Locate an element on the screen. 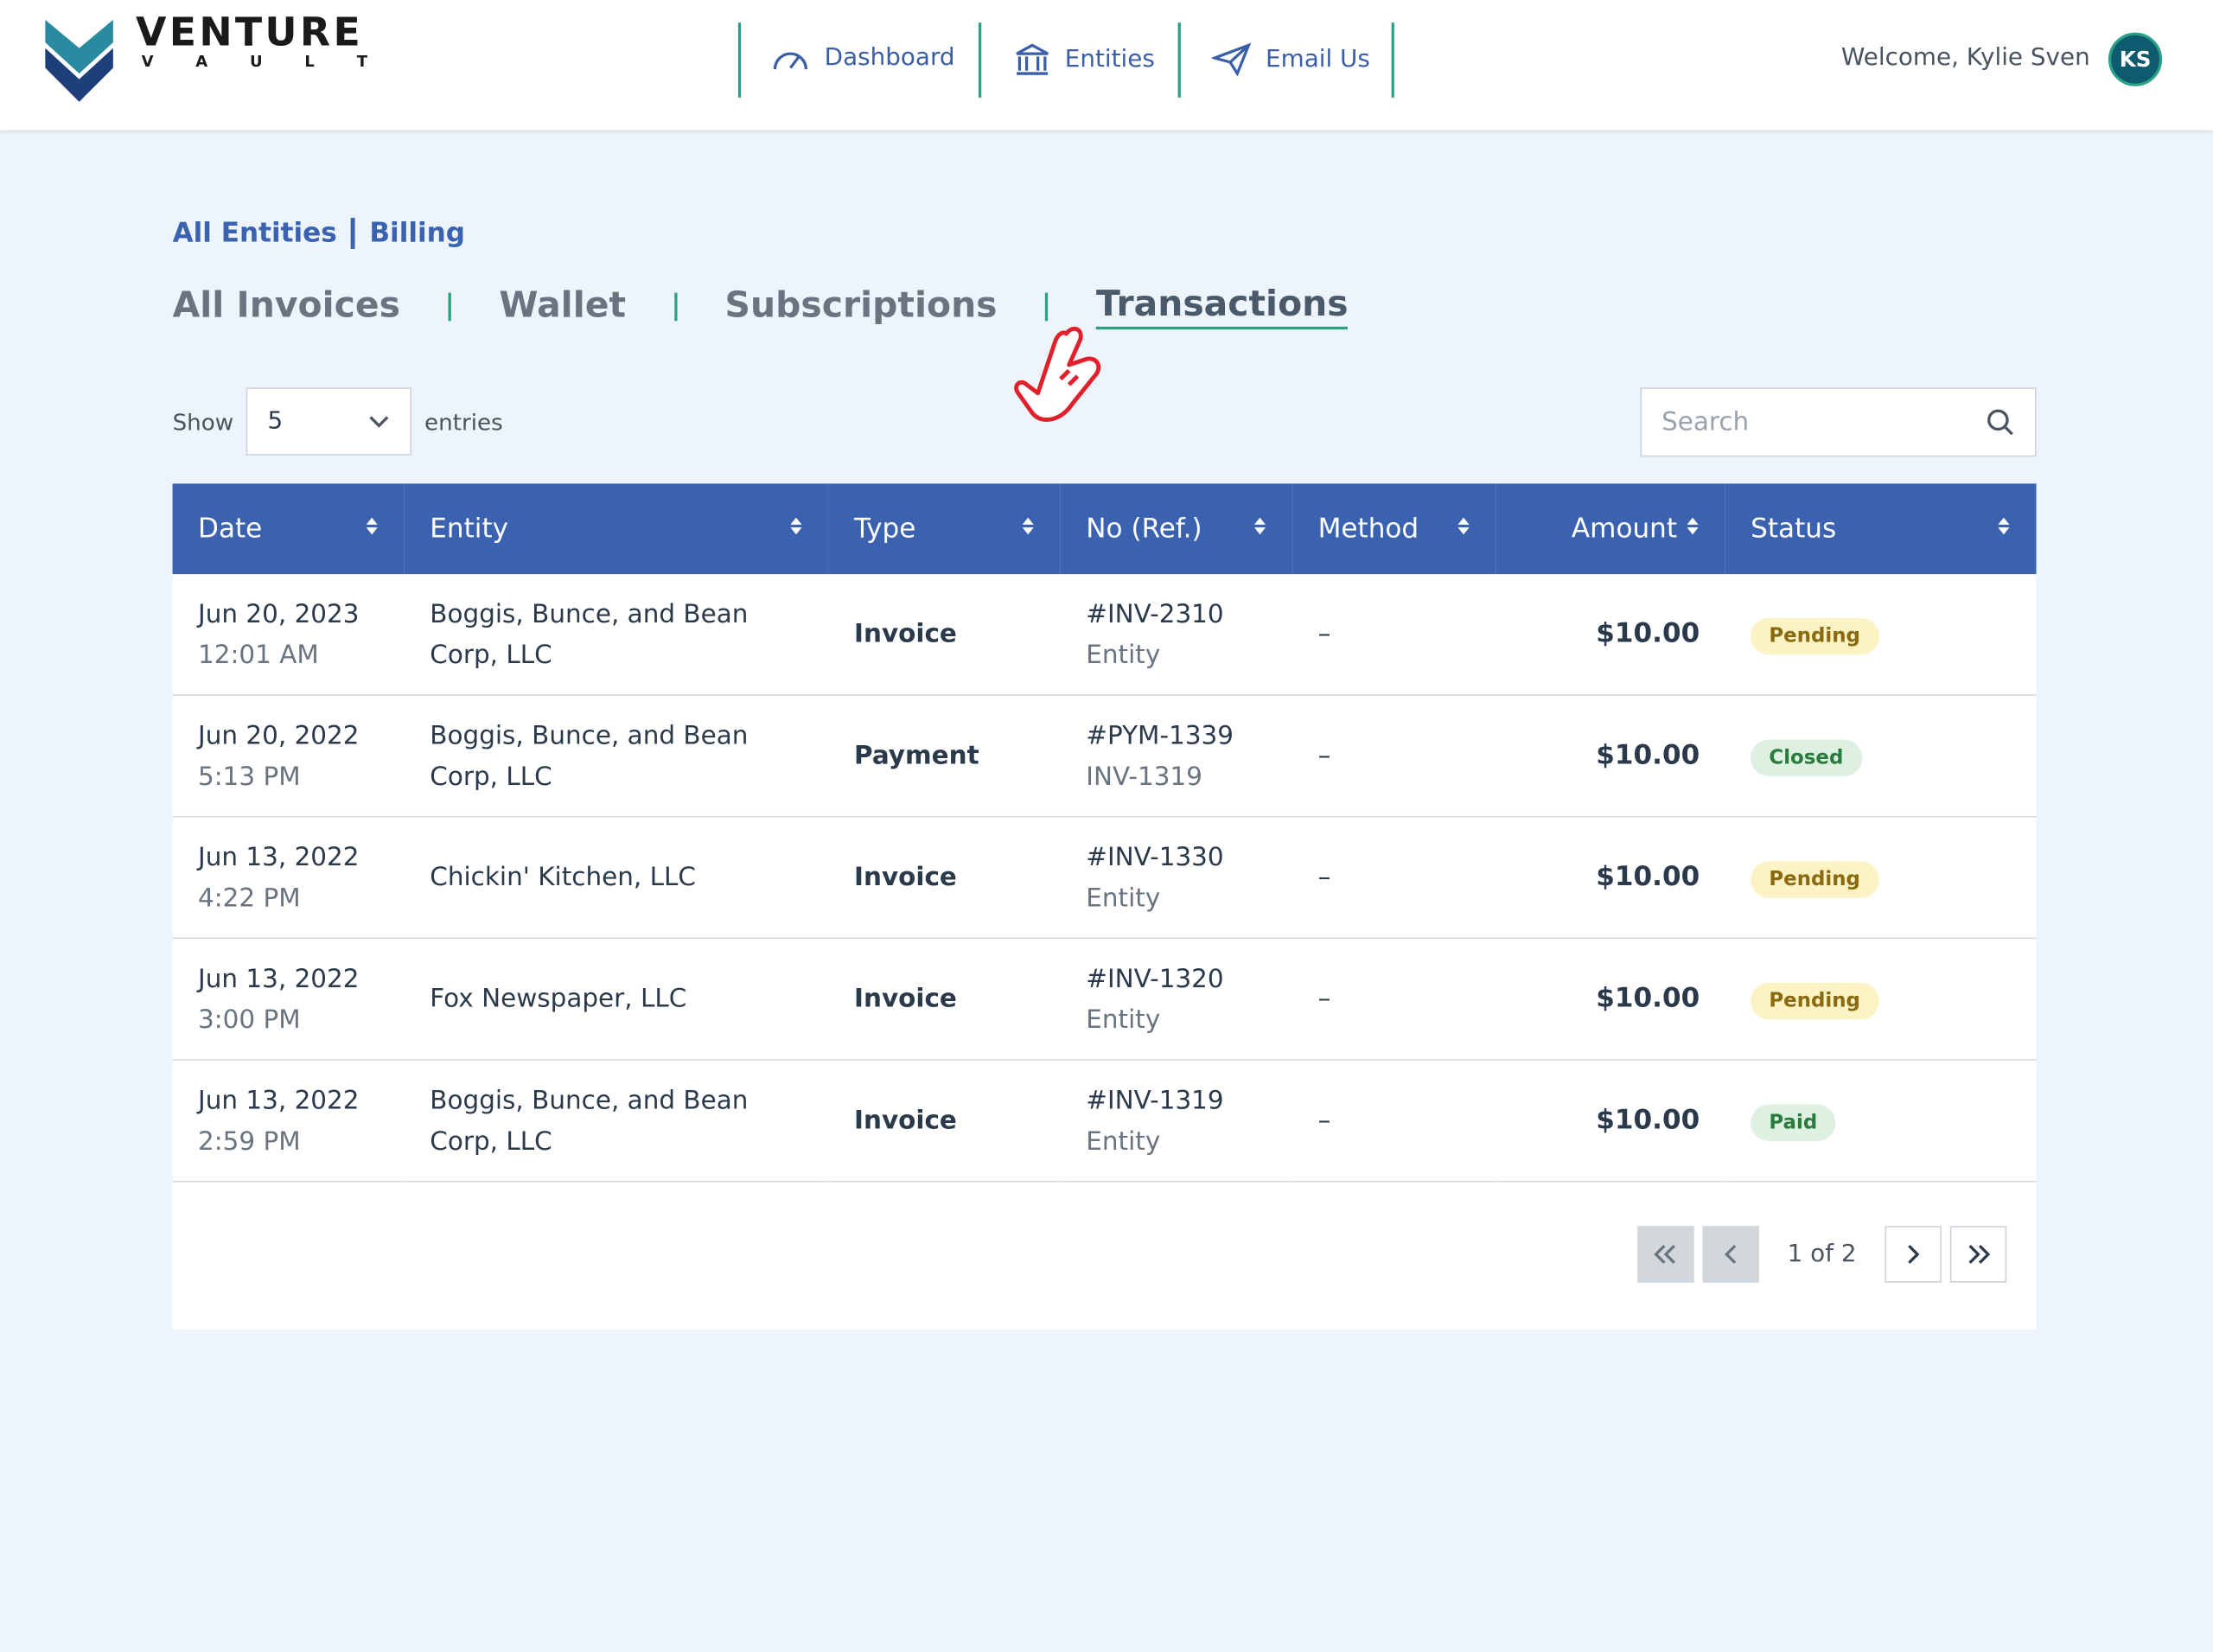 The image size is (2213, 1652). tab: Subscriptions is located at coordinates (861, 305).